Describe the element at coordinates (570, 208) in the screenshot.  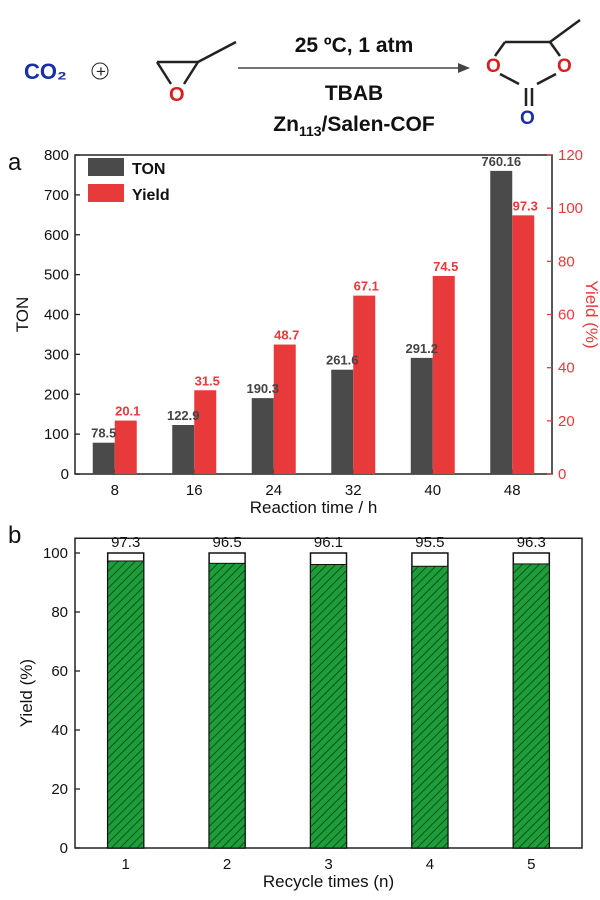
I see `y2-tick-label-a: 100` at that location.